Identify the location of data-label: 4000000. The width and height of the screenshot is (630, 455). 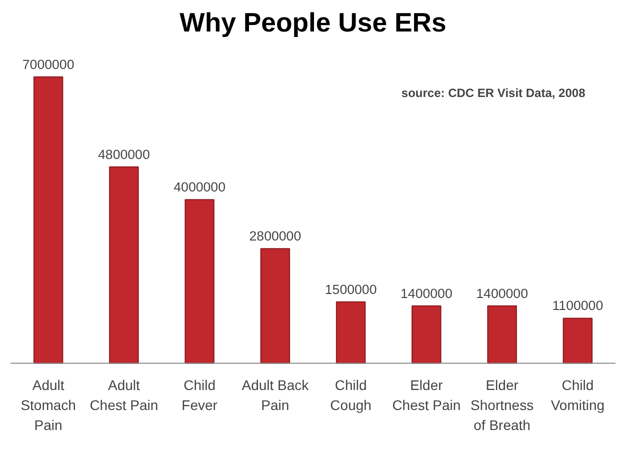
(200, 187).